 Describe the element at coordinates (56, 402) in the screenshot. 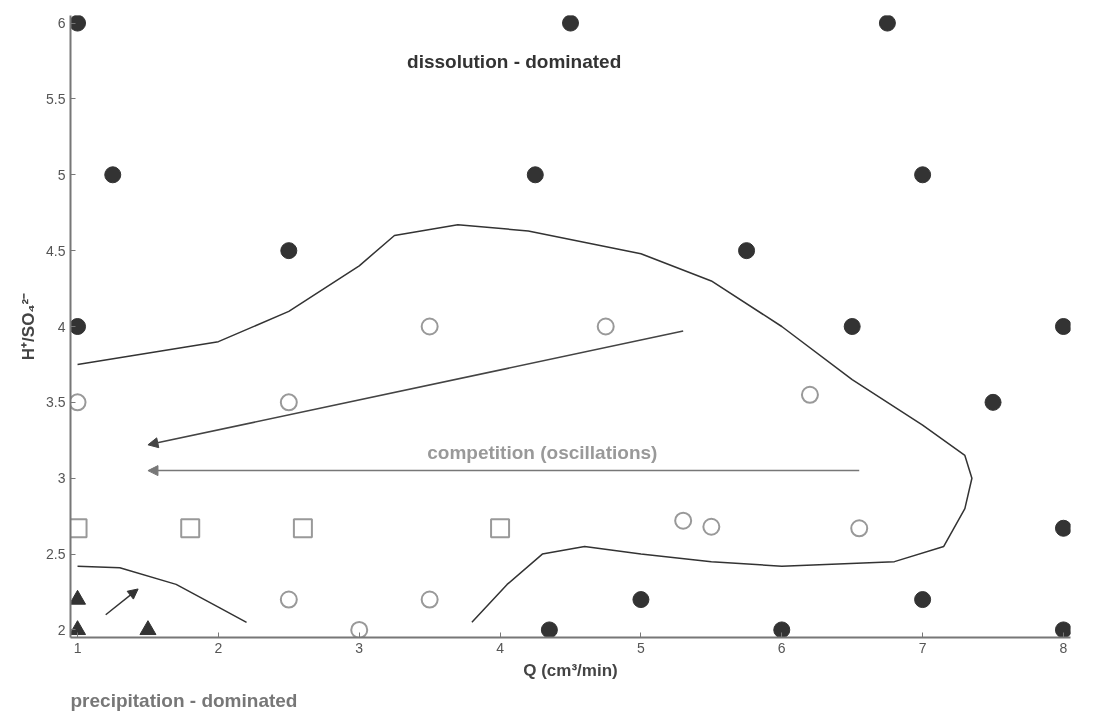

I see `y-tick-label: 3.5` at that location.